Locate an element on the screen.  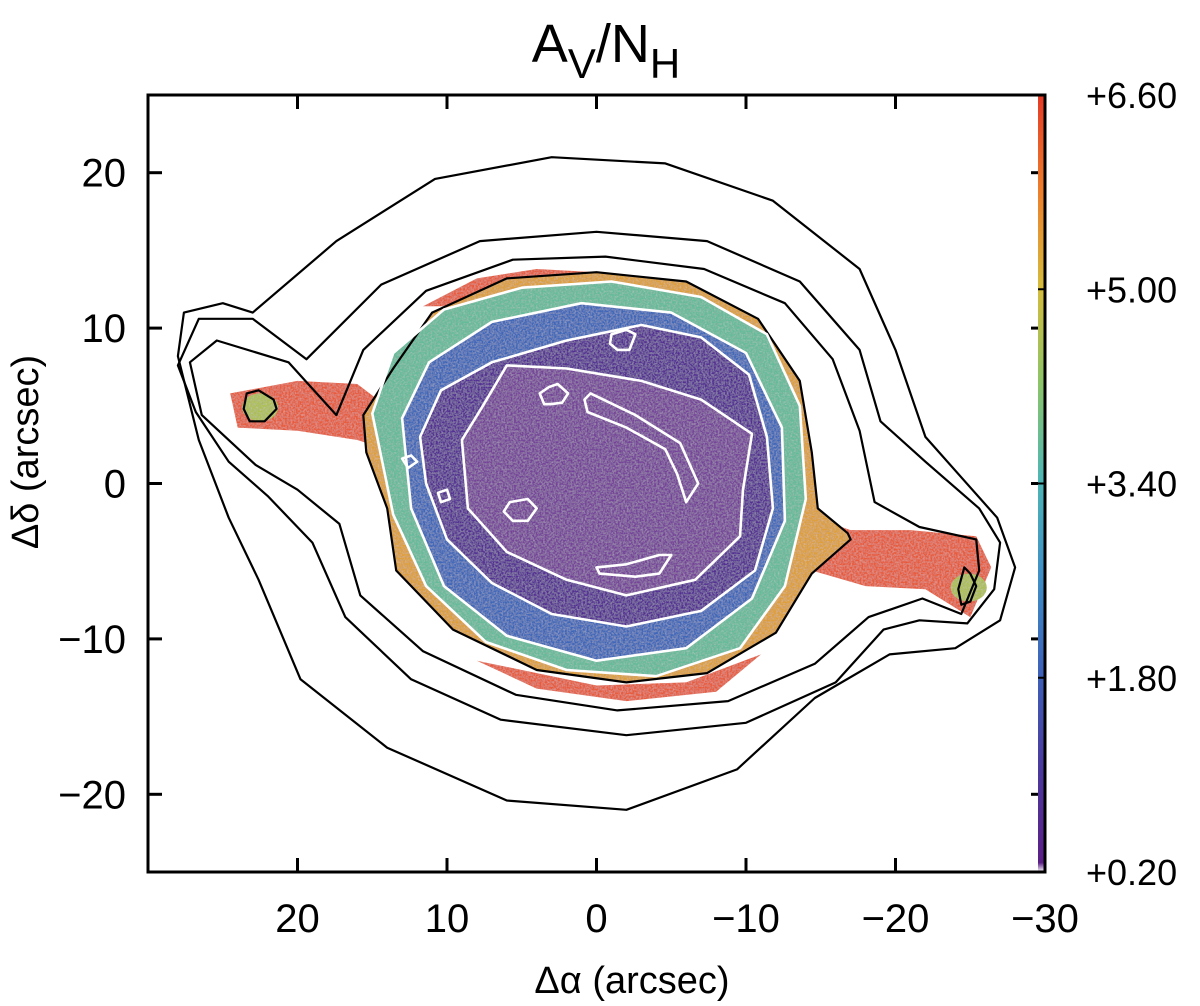
x-axis-label: Δα (arcsec) is located at coordinates (631, 981).